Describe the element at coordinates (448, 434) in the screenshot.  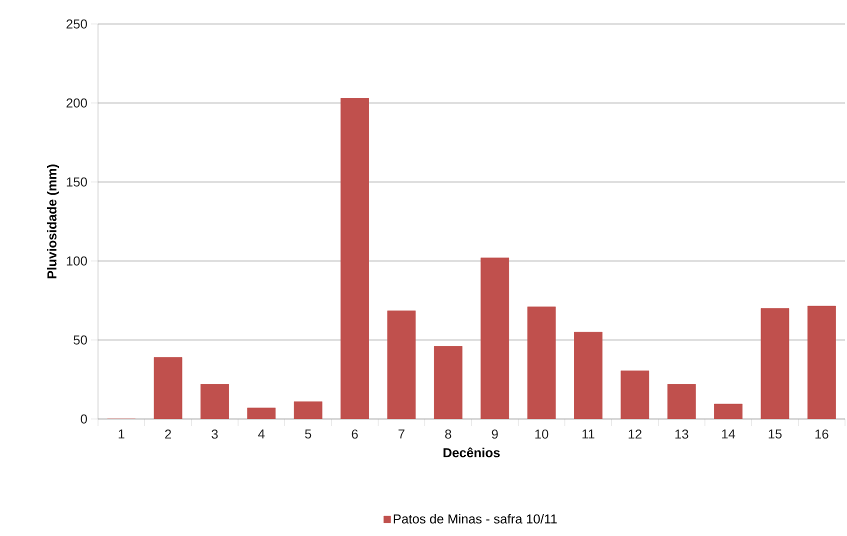
I see `x-tick-label: 8` at that location.